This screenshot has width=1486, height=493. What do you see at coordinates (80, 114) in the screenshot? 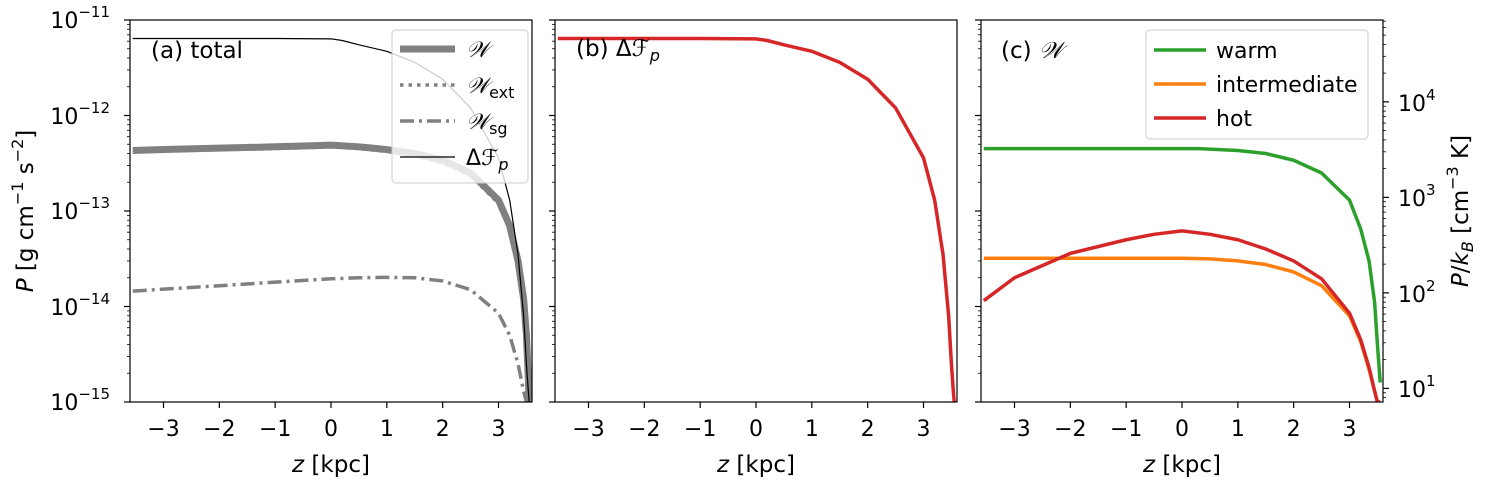
I see `y-tick-label: 10−12` at bounding box center [80, 114].